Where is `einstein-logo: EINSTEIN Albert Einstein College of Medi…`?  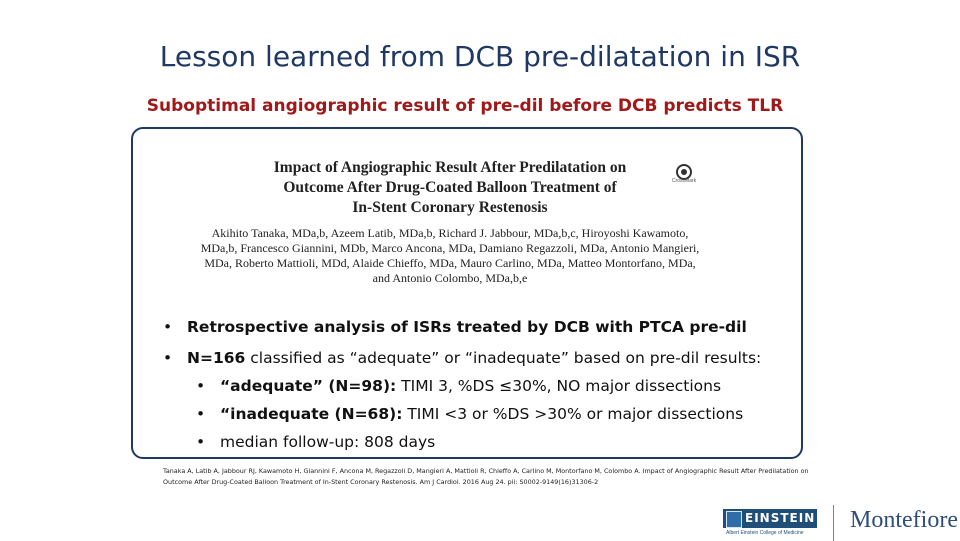 einstein-logo: EINSTEIN Albert Einstein College of Medi… is located at coordinates (770, 524).